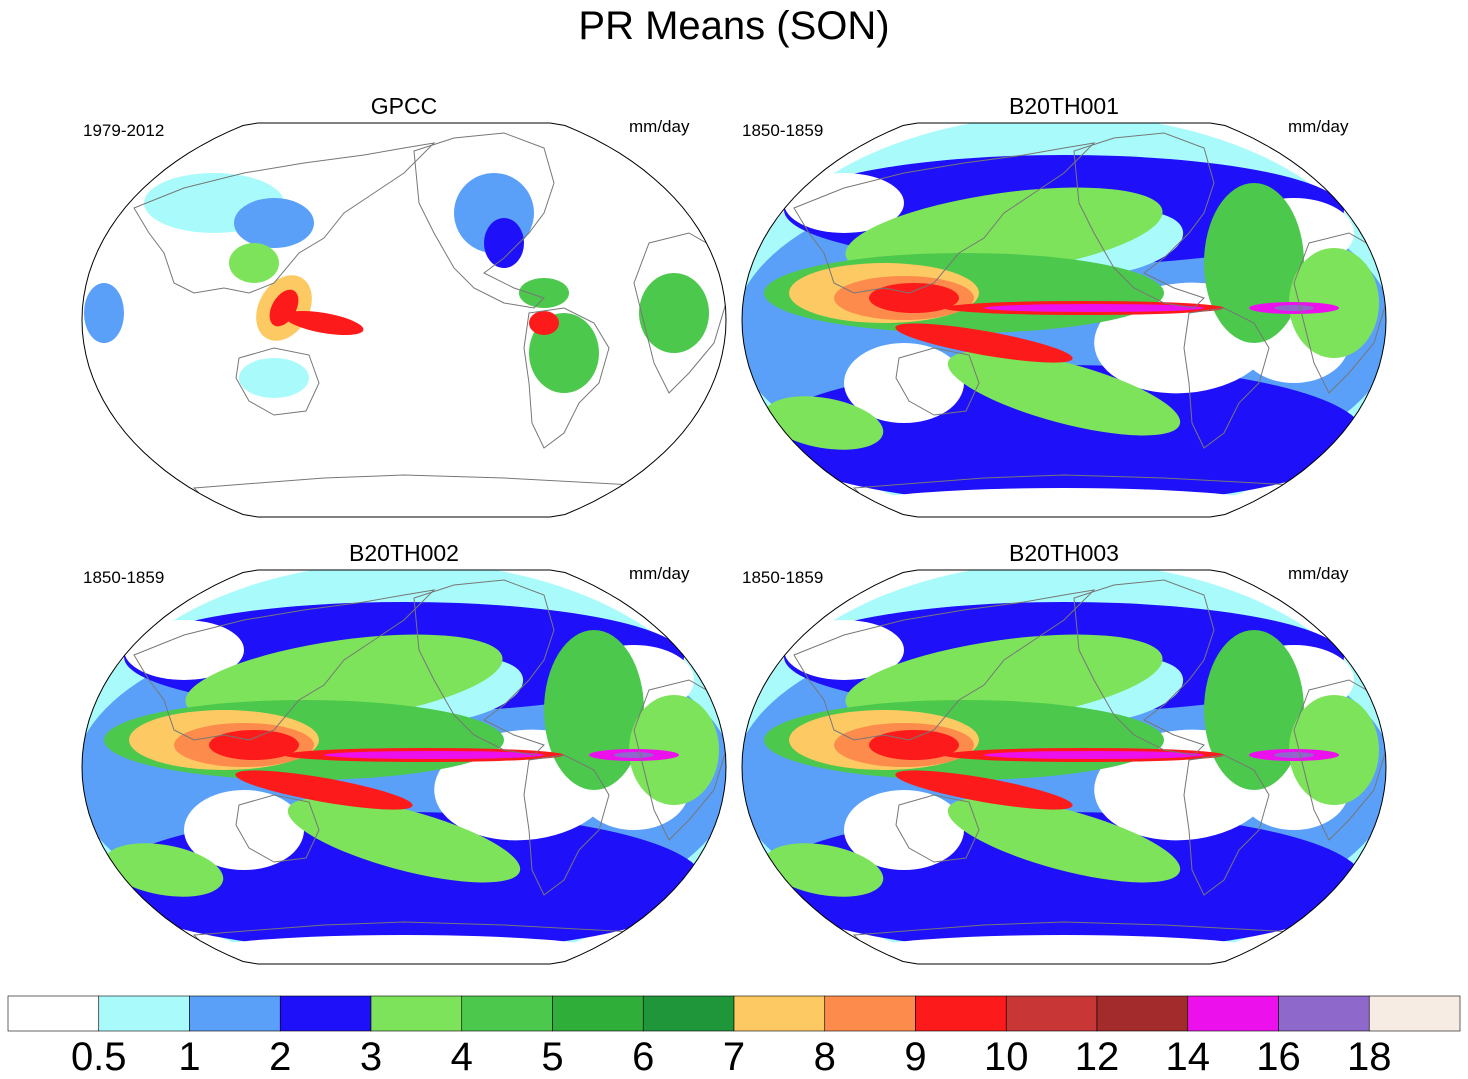  I want to click on colorbar-label: 9, so click(915, 1057).